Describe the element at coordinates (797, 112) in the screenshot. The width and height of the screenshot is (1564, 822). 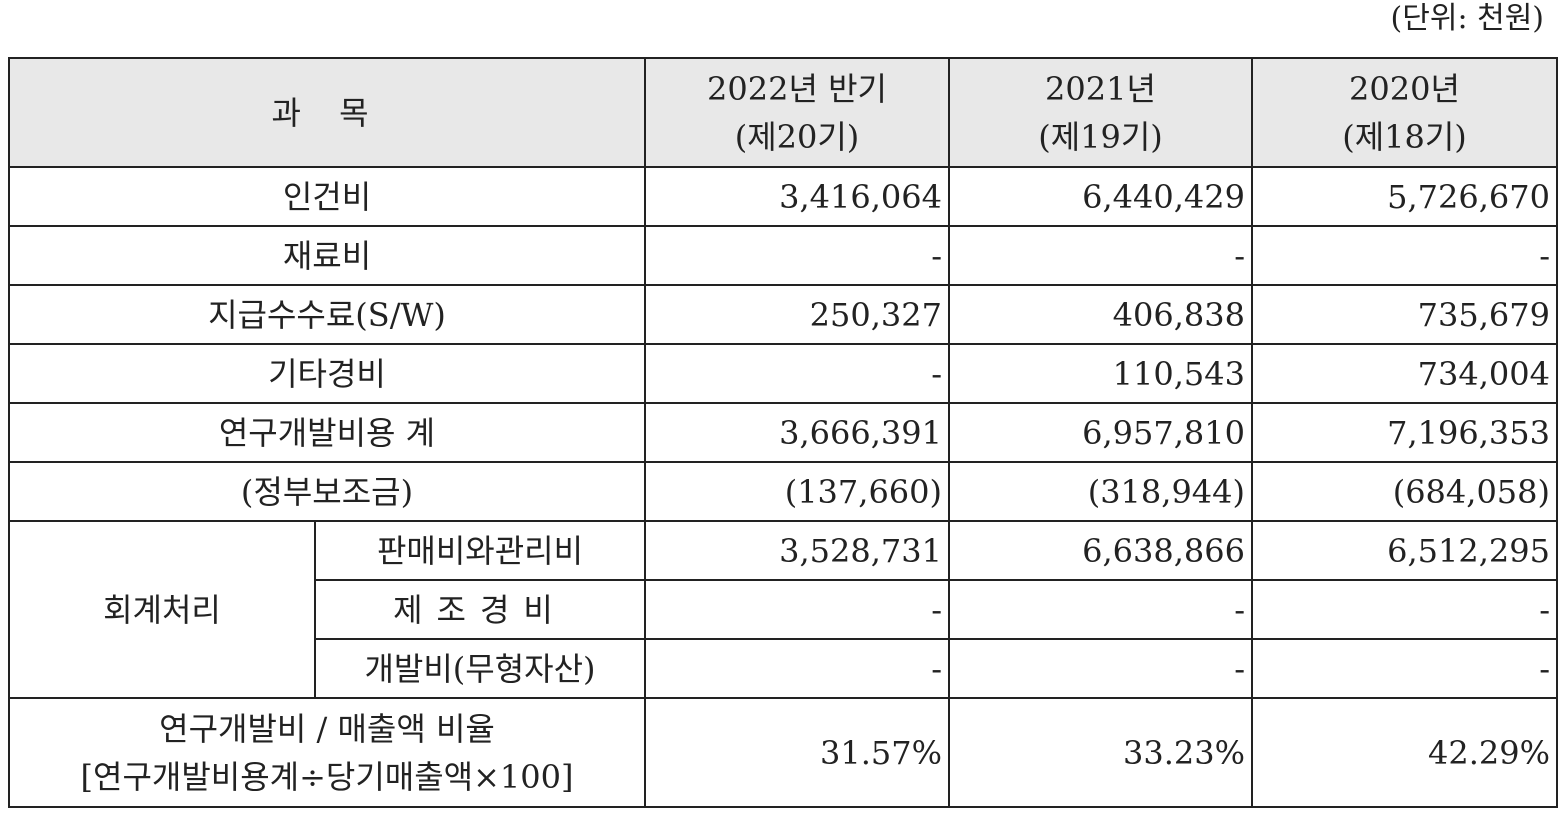
I see `header-col-2022h1: 2022년 반기 (제20기)` at that location.